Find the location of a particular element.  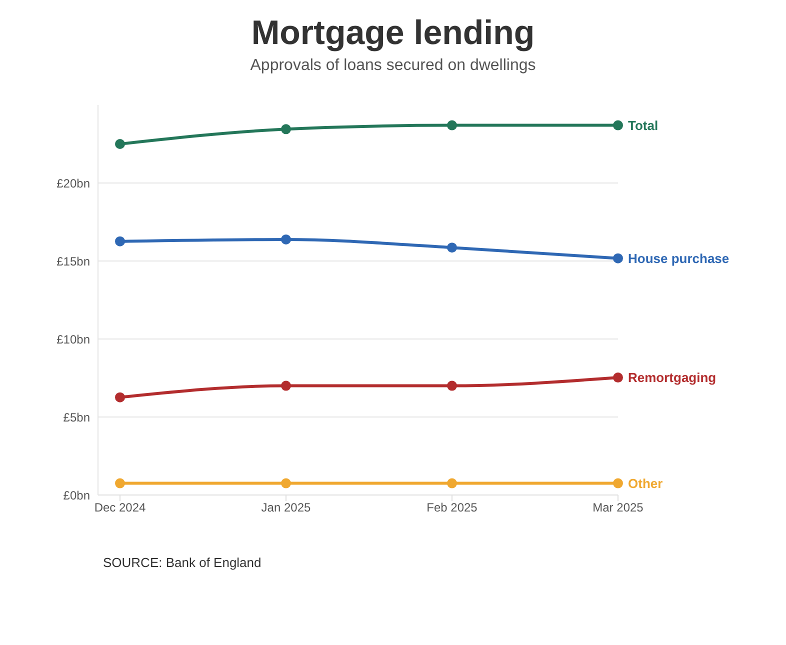

y-tick-label: £0bn is located at coordinates (76, 495).